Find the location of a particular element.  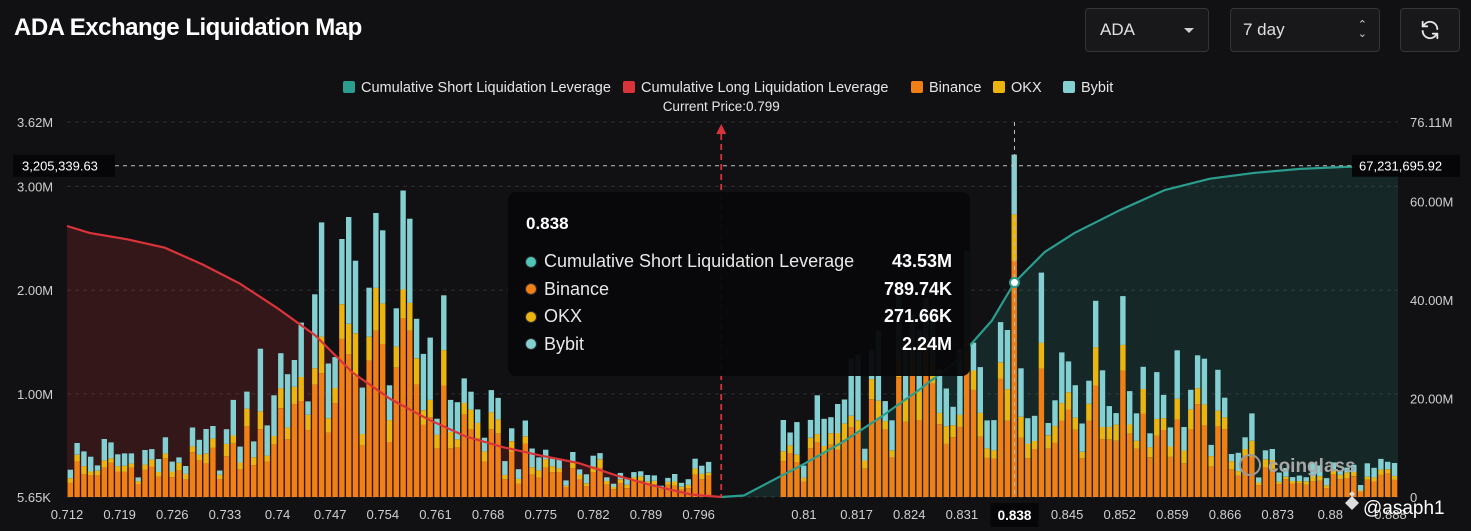

refresh-button is located at coordinates (1430, 30).